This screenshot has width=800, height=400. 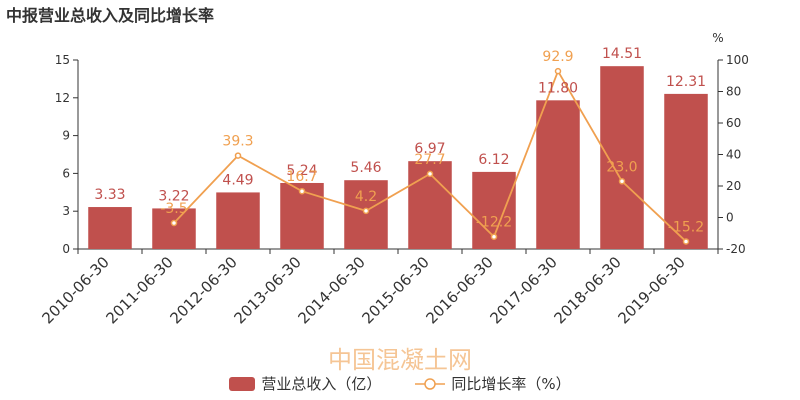 What do you see at coordinates (733, 155) in the screenshot?
I see `y-right-tick-label: 40` at bounding box center [733, 155].